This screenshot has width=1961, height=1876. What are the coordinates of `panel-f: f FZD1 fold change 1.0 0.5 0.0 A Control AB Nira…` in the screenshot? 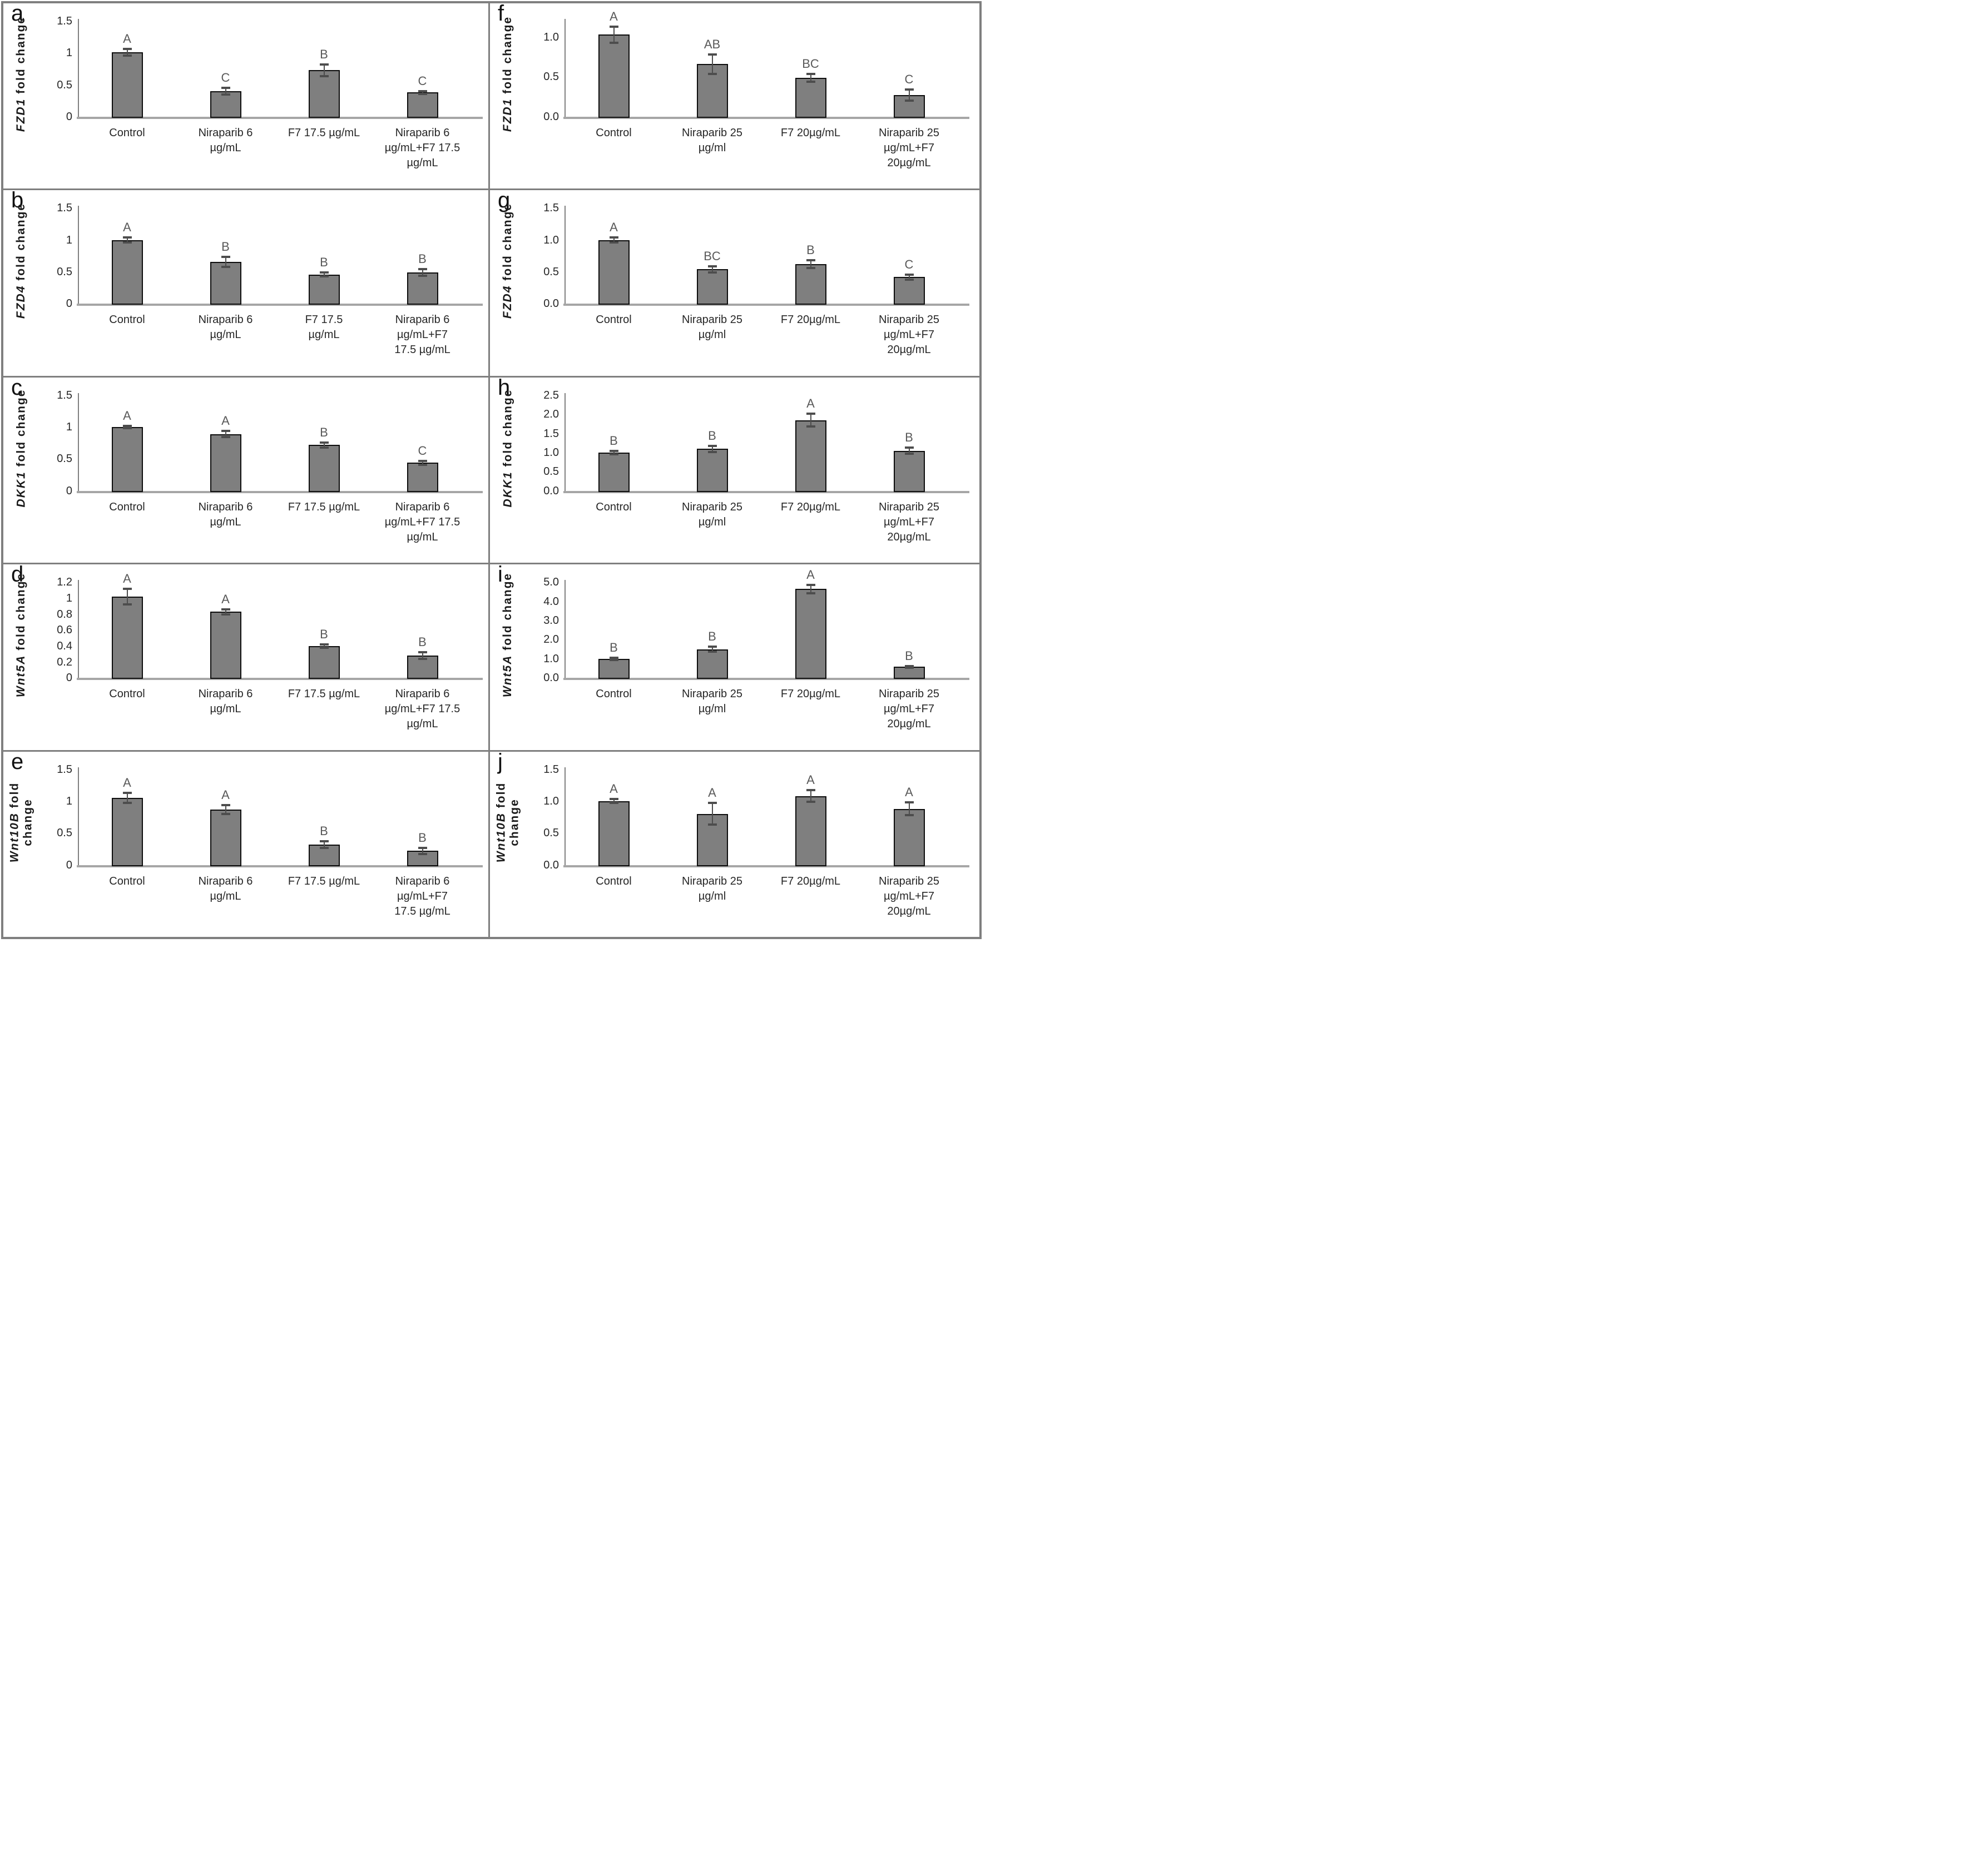 It's located at (734, 96).